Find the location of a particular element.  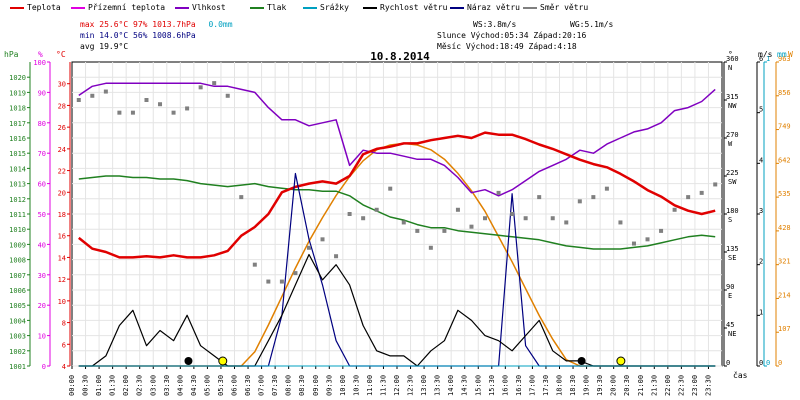

pressure-axis-tick-label: 1002 is located at coordinates (17, 352).